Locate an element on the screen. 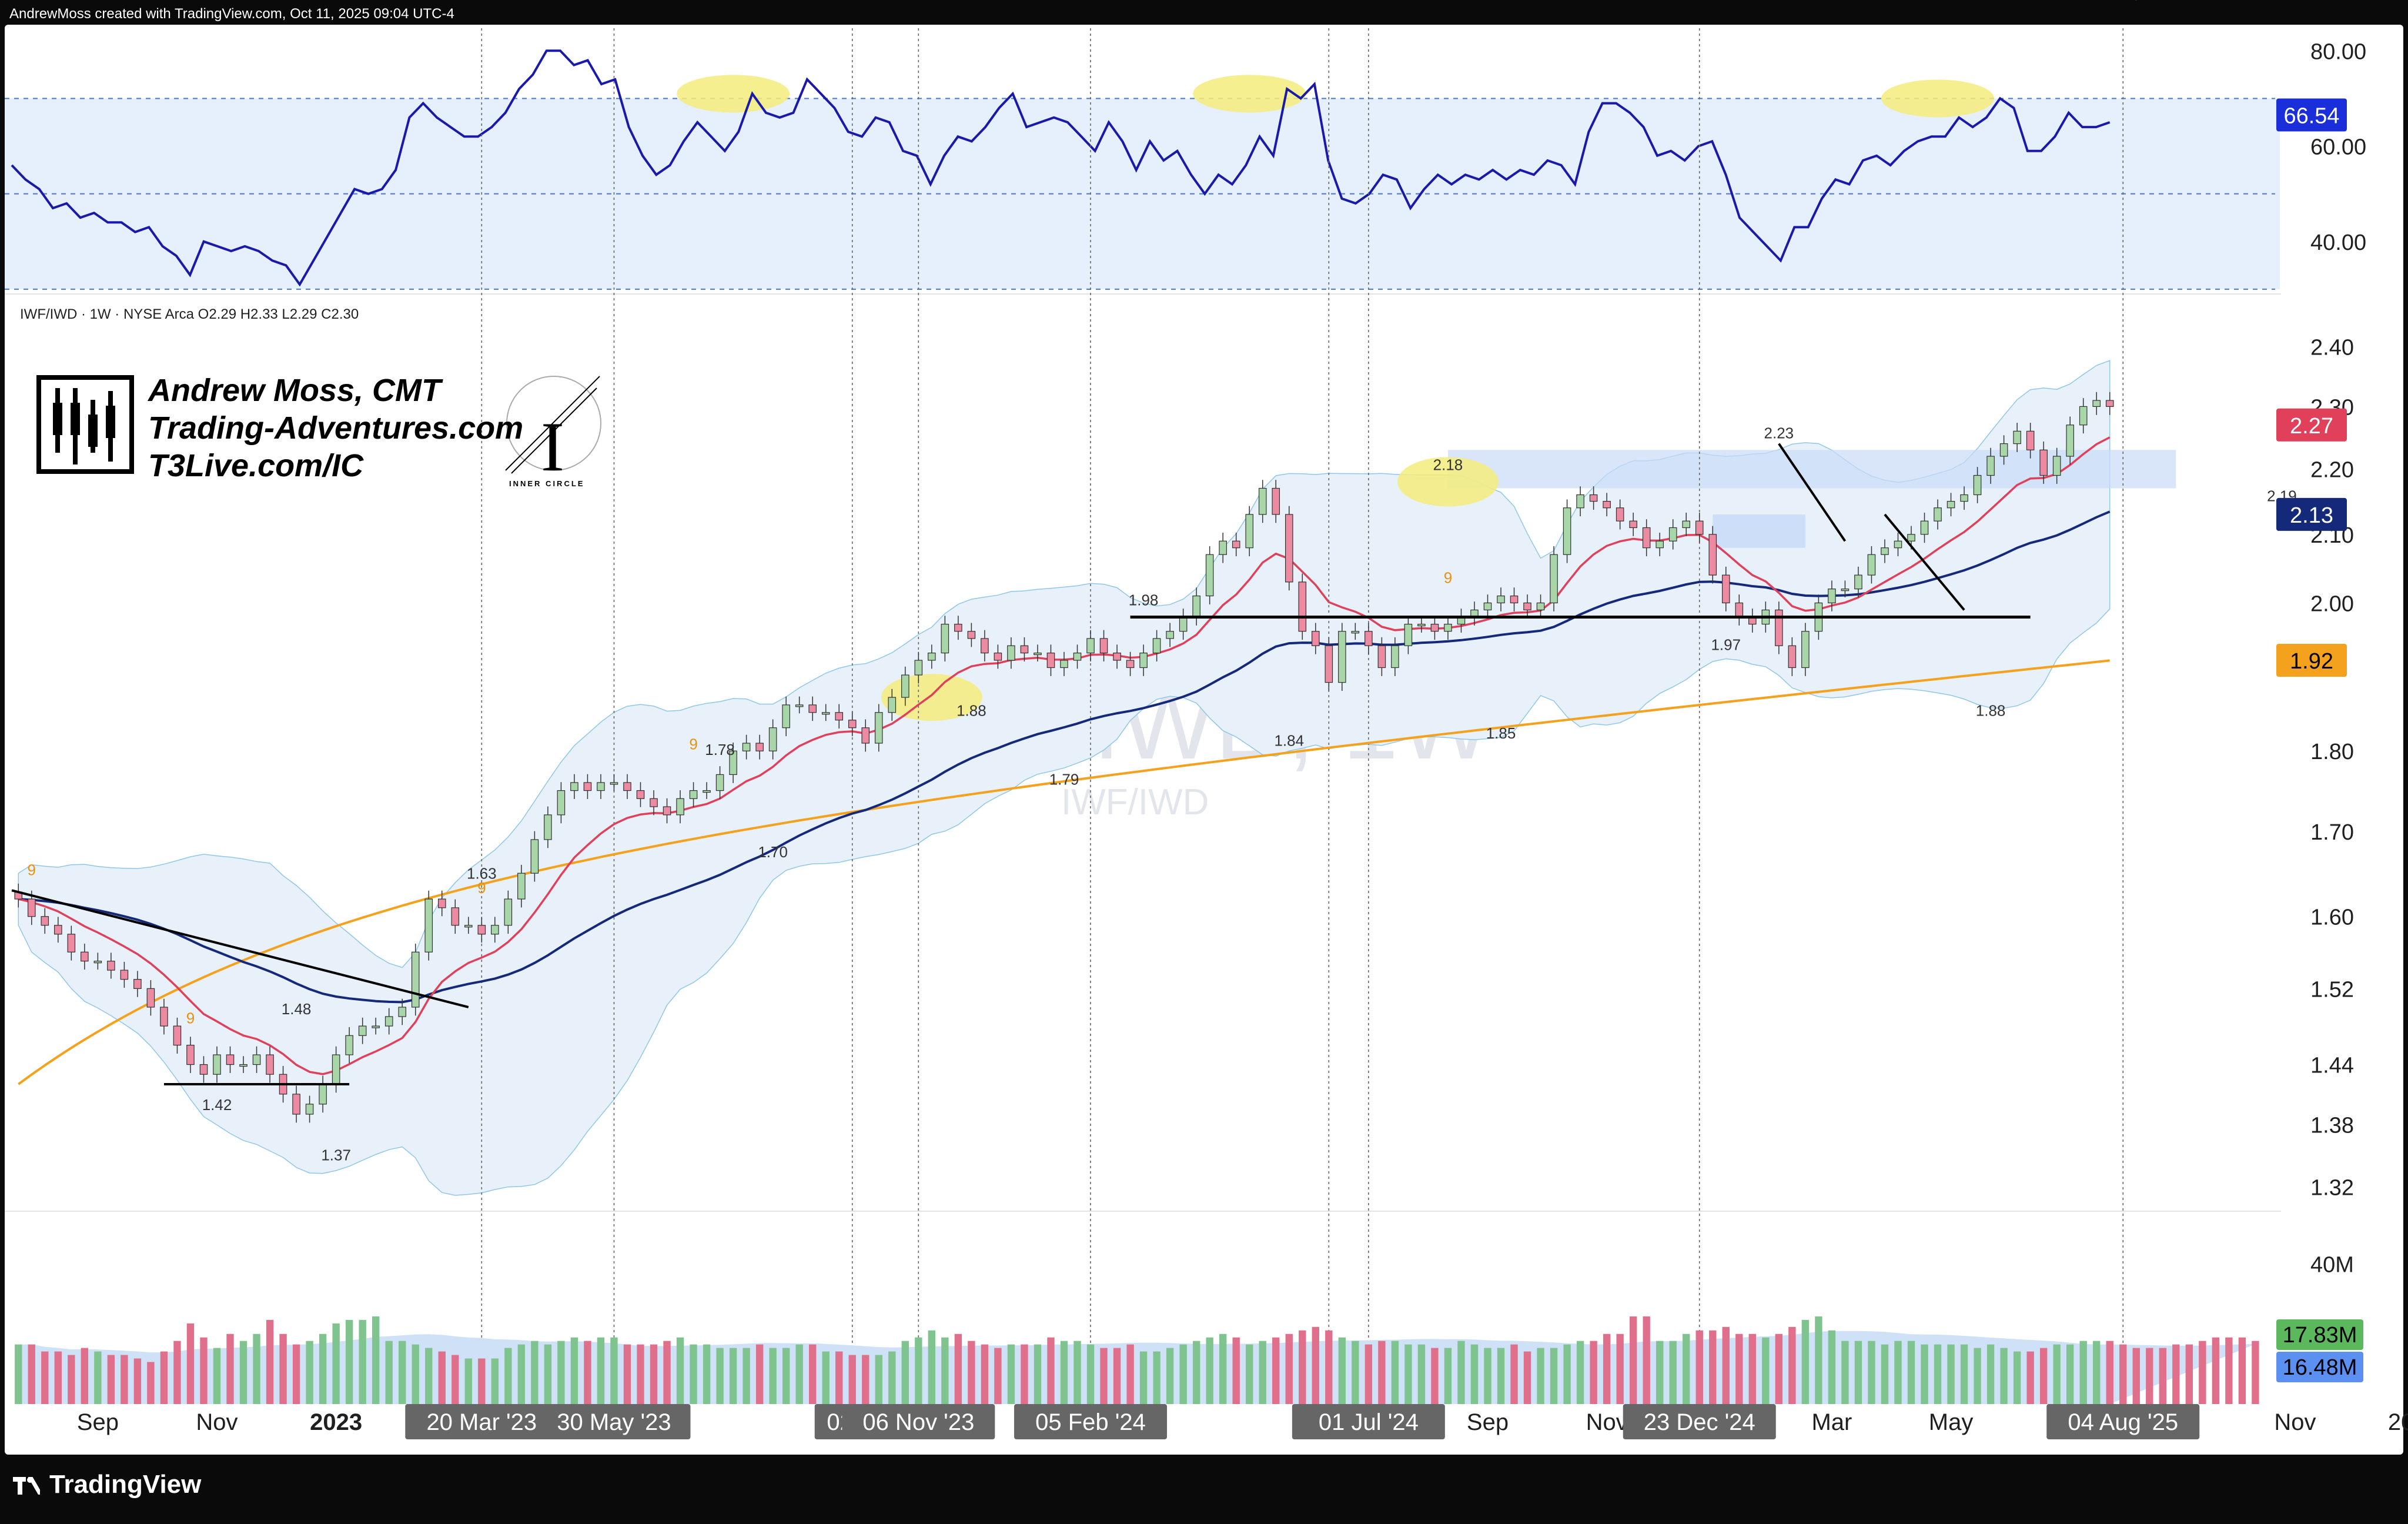 The width and height of the screenshot is (2408, 1524). tradingview-brand: TradingView is located at coordinates (107, 1484).